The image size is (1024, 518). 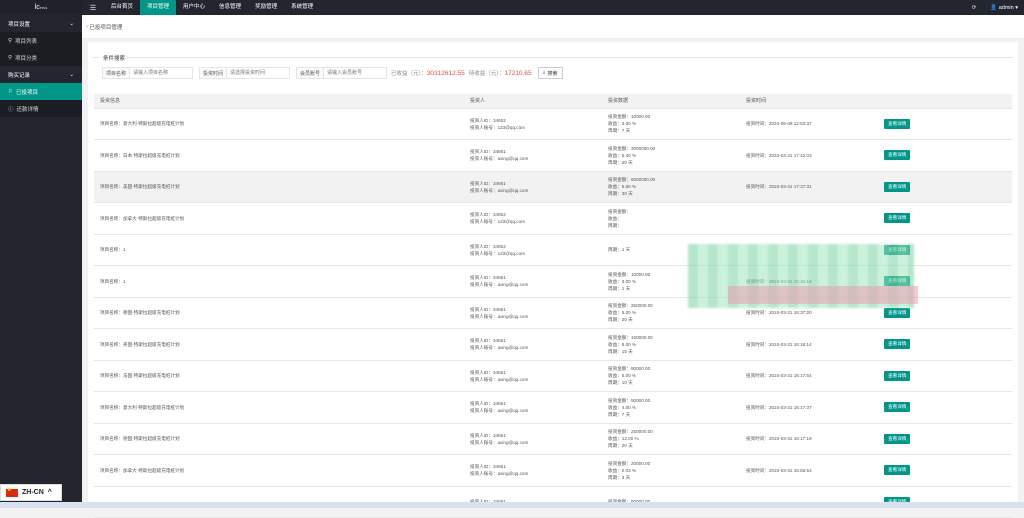 What do you see at coordinates (26, 41) in the screenshot?
I see `sidebar-item-label: 项目列表` at bounding box center [26, 41].